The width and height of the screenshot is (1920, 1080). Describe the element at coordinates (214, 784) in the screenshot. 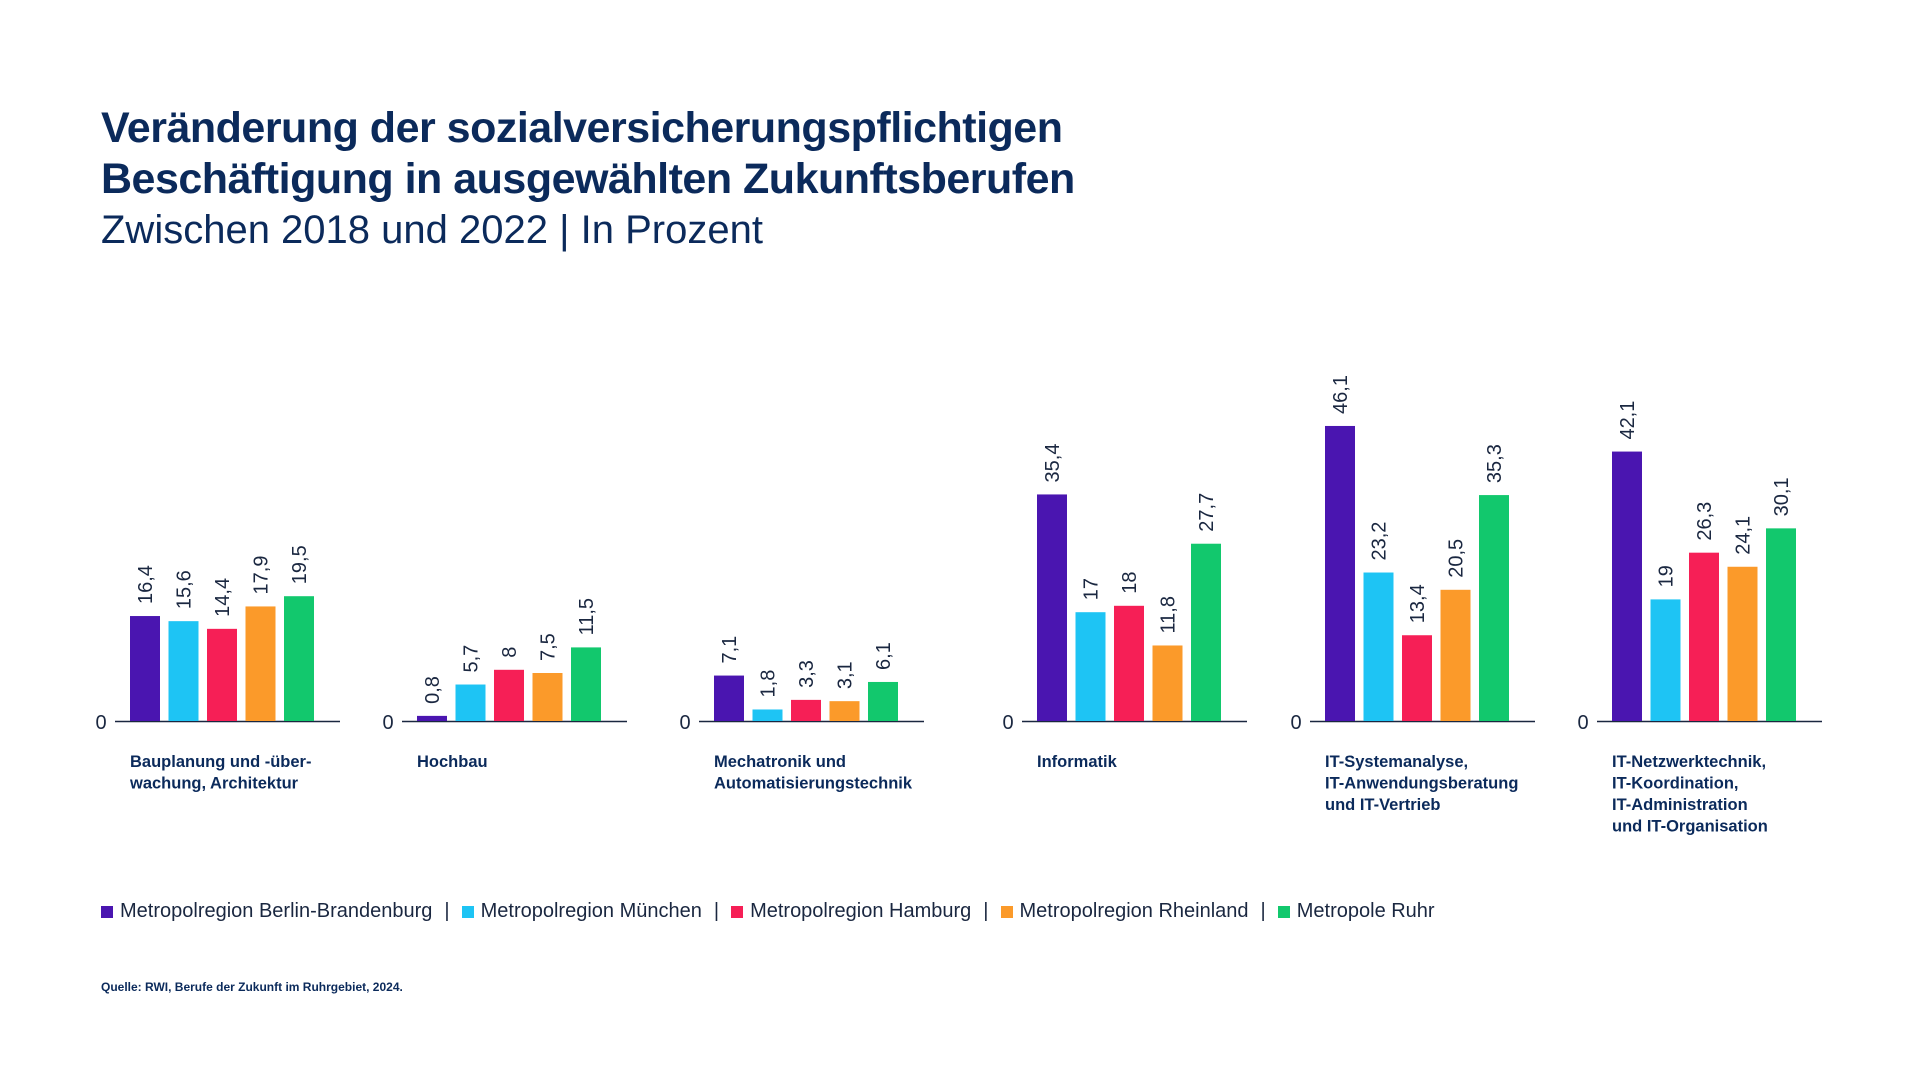

I see `category-label: wachung, Architektur` at that location.